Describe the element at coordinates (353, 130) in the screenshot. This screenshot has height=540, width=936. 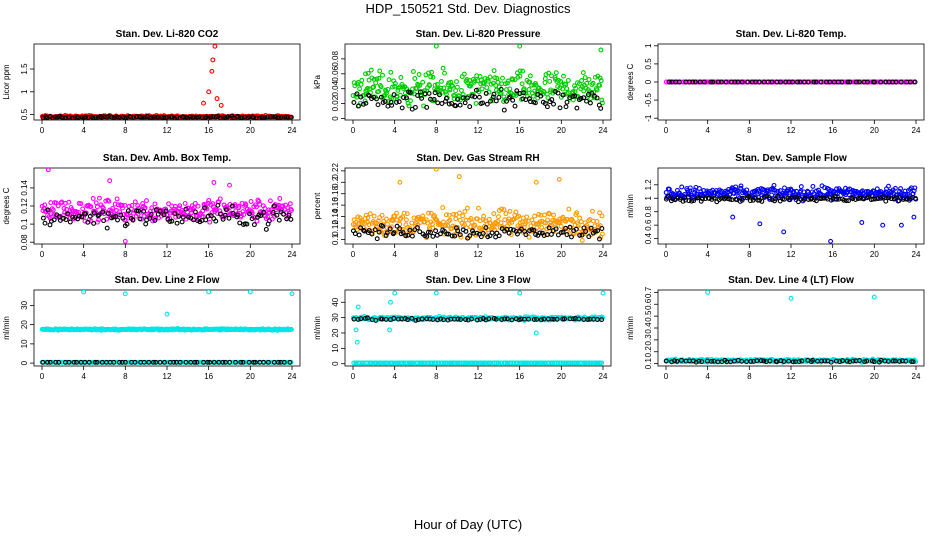
I see `x-tick-label: 0` at that location.